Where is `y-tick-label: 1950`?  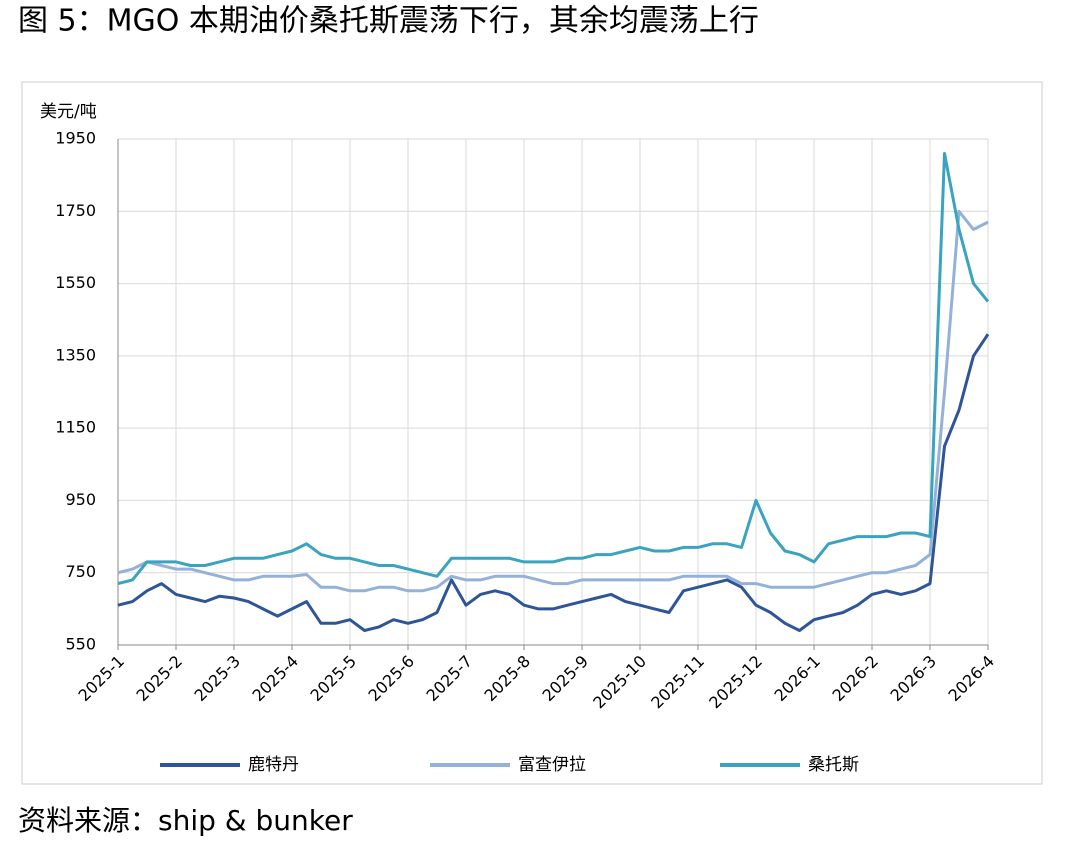
y-tick-label: 1950 is located at coordinates (75, 138).